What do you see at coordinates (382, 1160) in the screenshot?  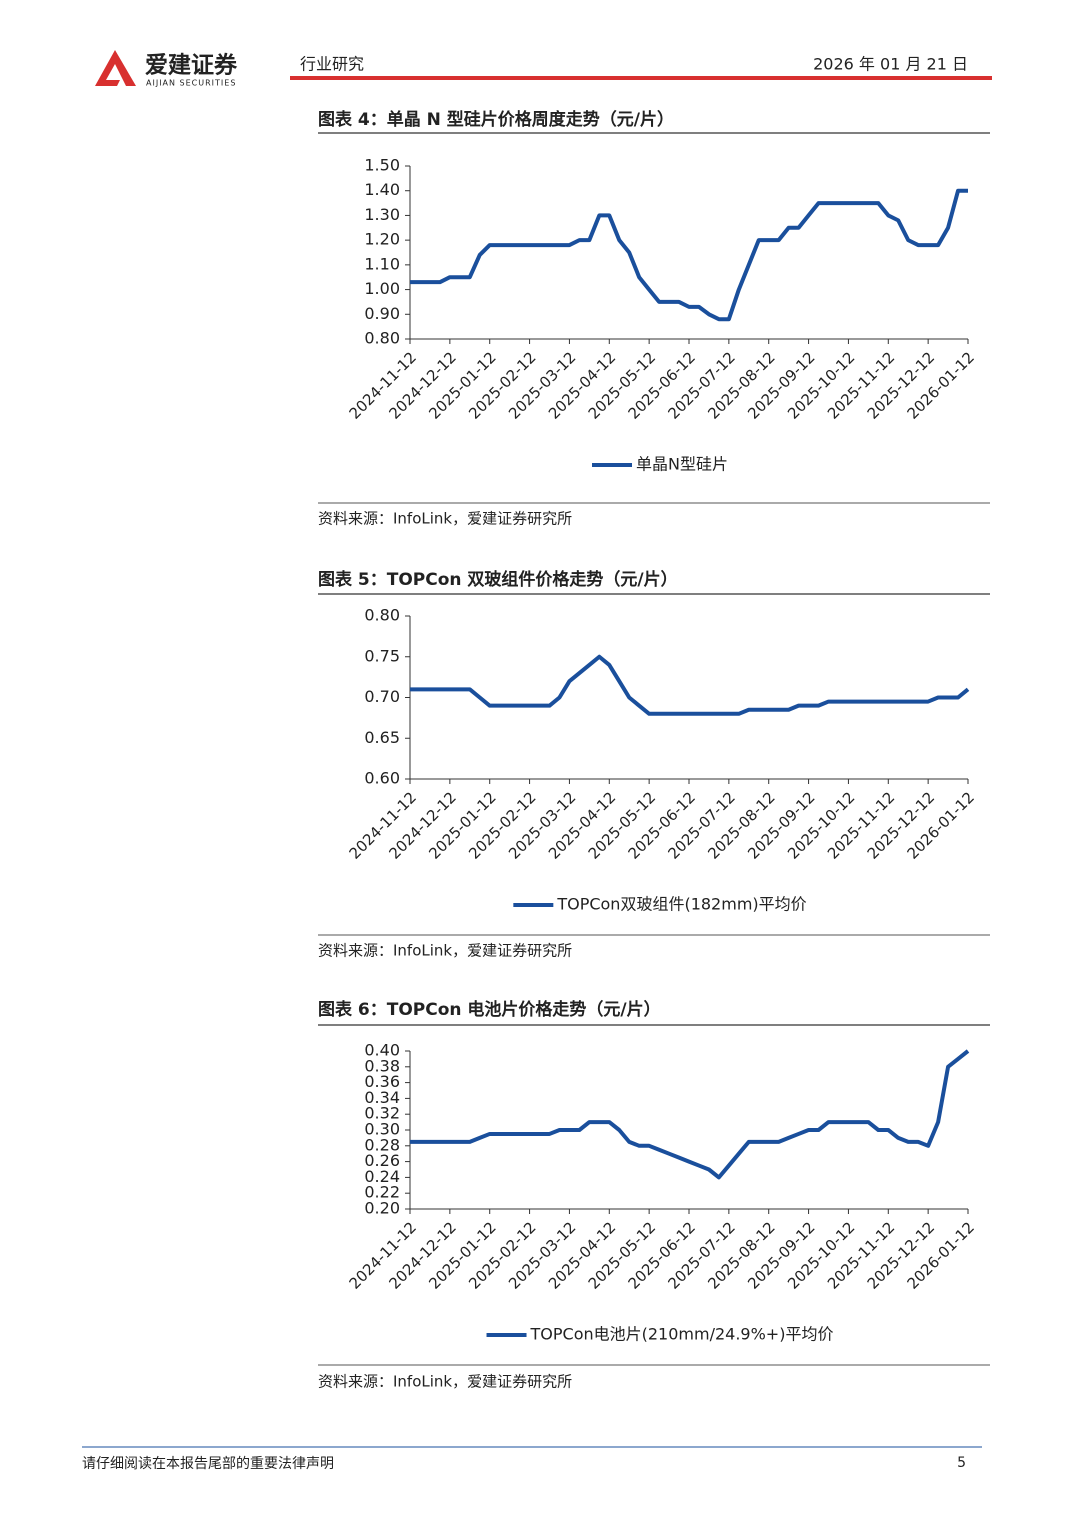 I see `y-tick-label: 0.26` at bounding box center [382, 1160].